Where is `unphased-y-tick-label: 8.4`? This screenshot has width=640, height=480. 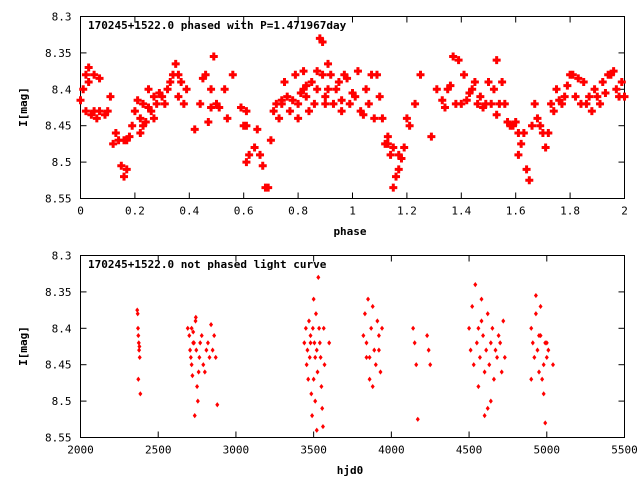 unphased-y-tick-label: 8.4 is located at coordinates (62, 328).